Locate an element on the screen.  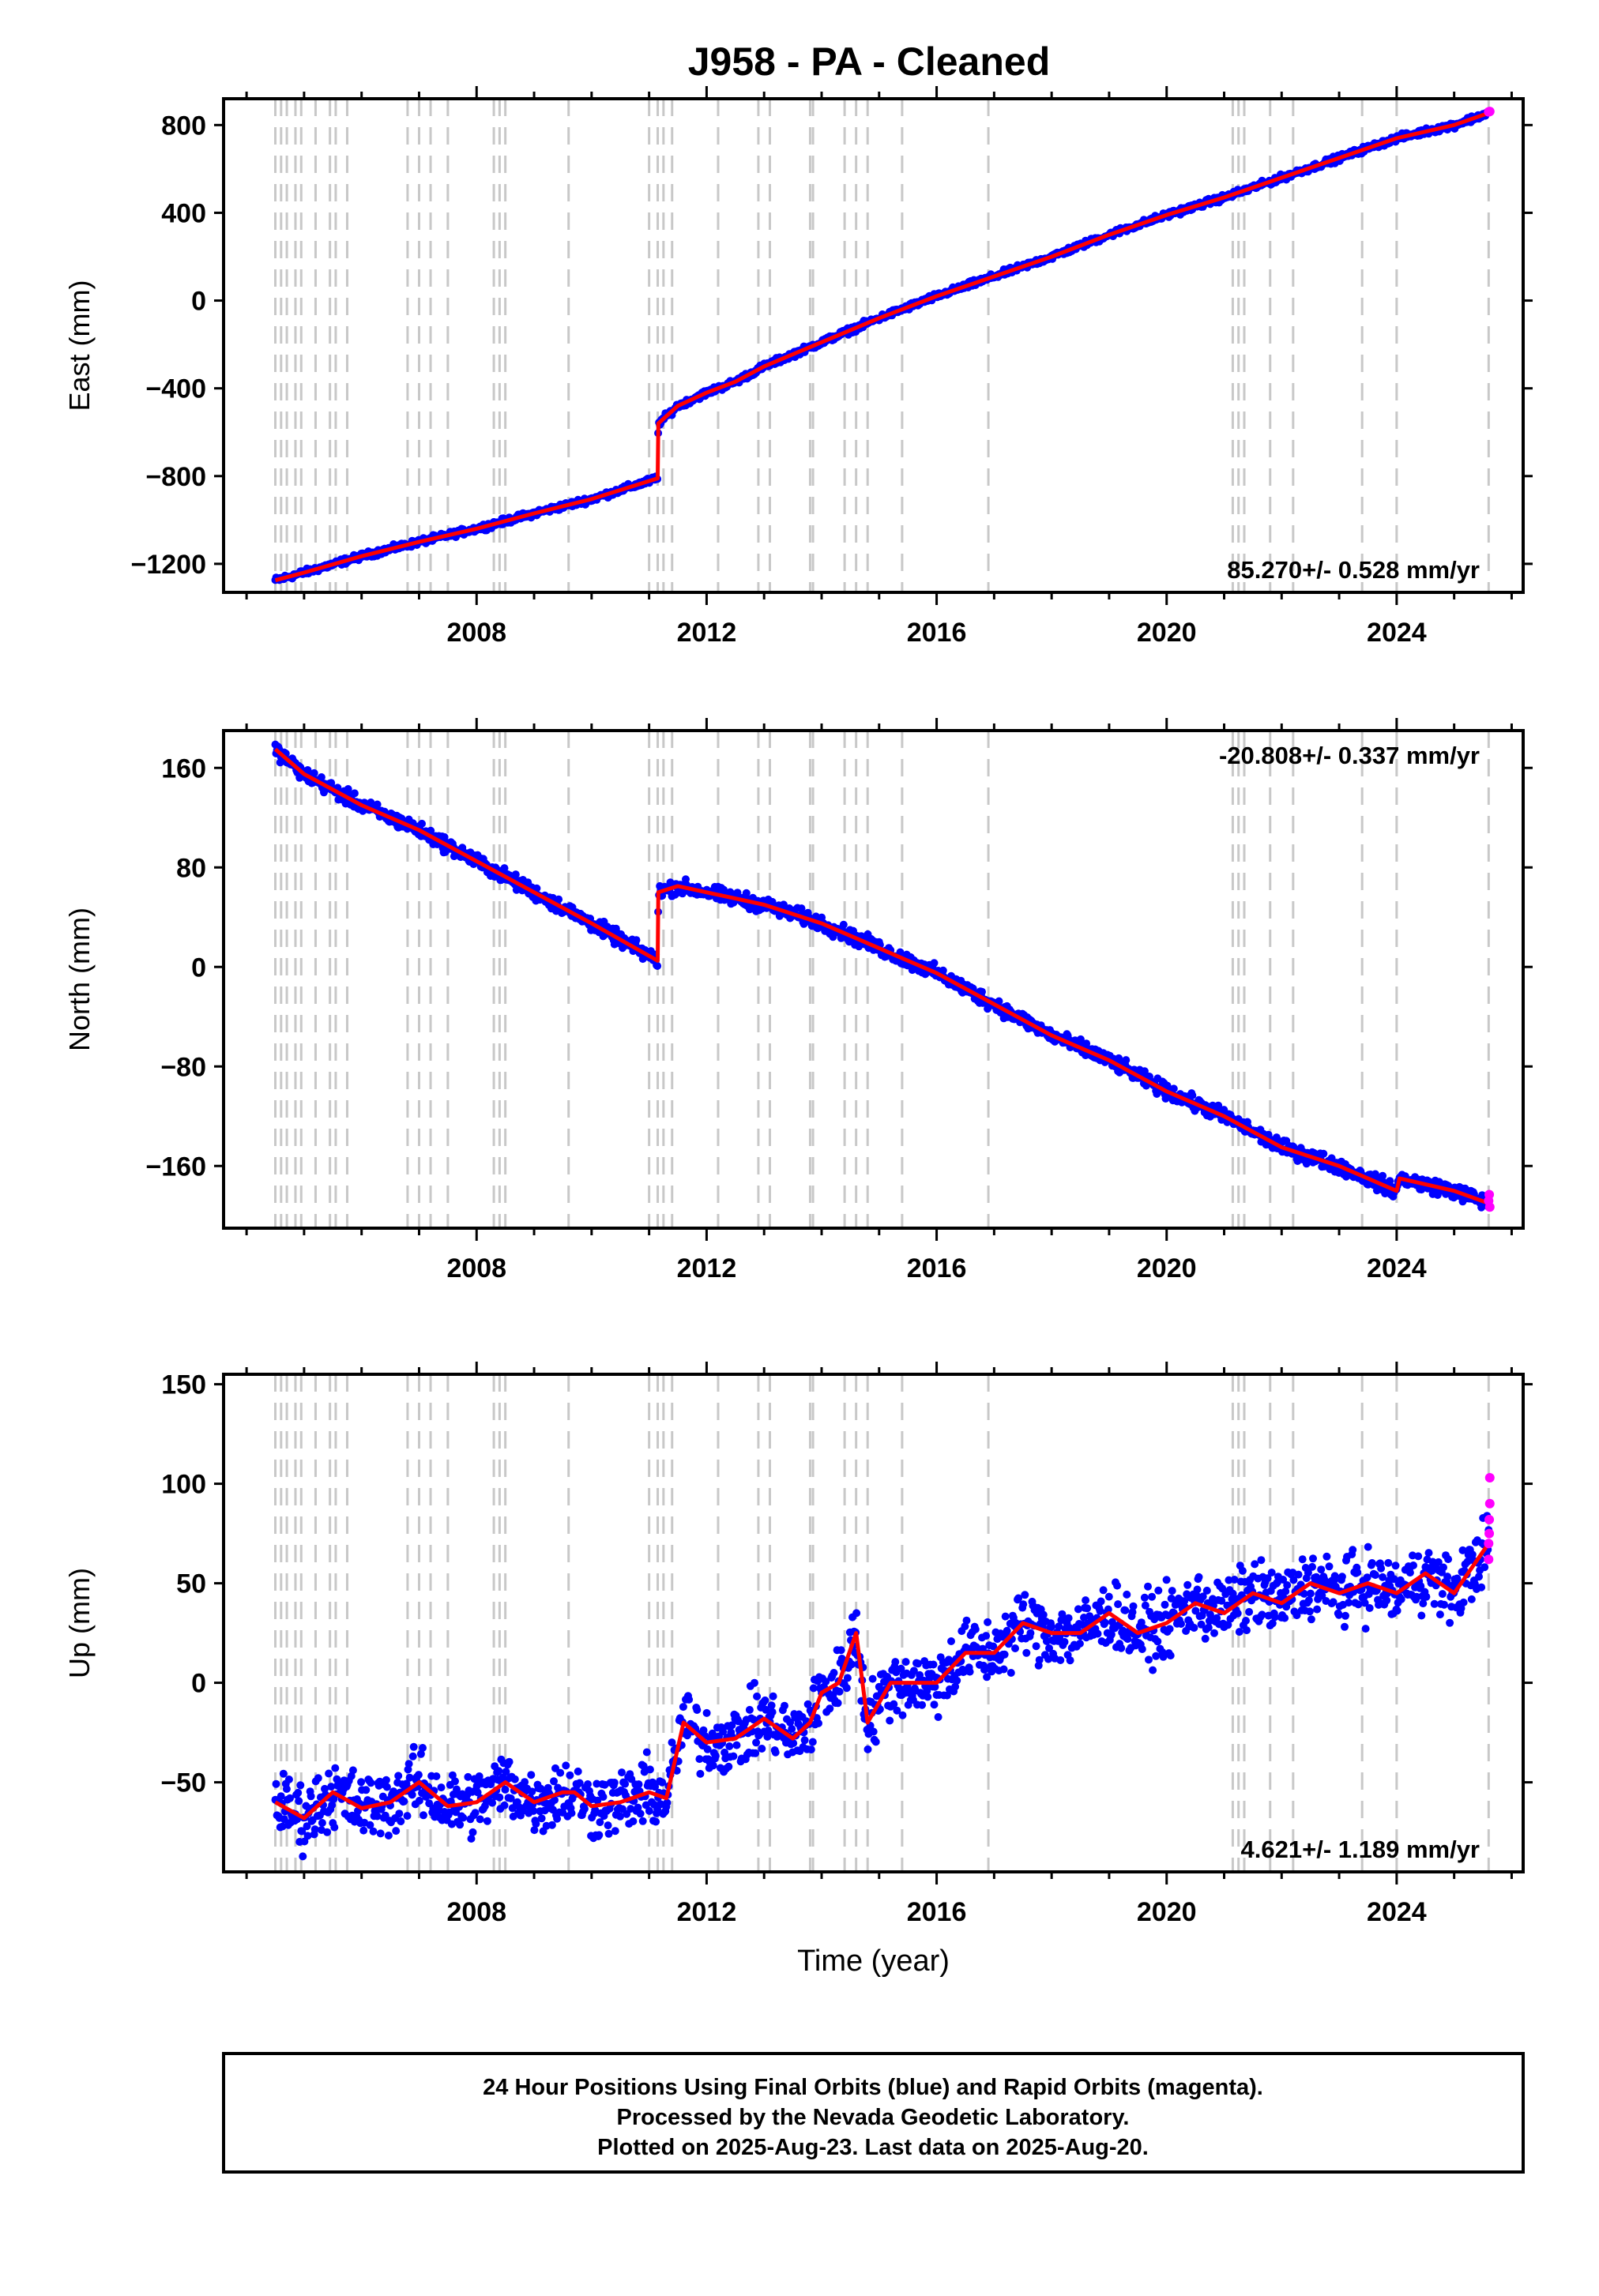
footer-frame is located at coordinates (873, 2113).